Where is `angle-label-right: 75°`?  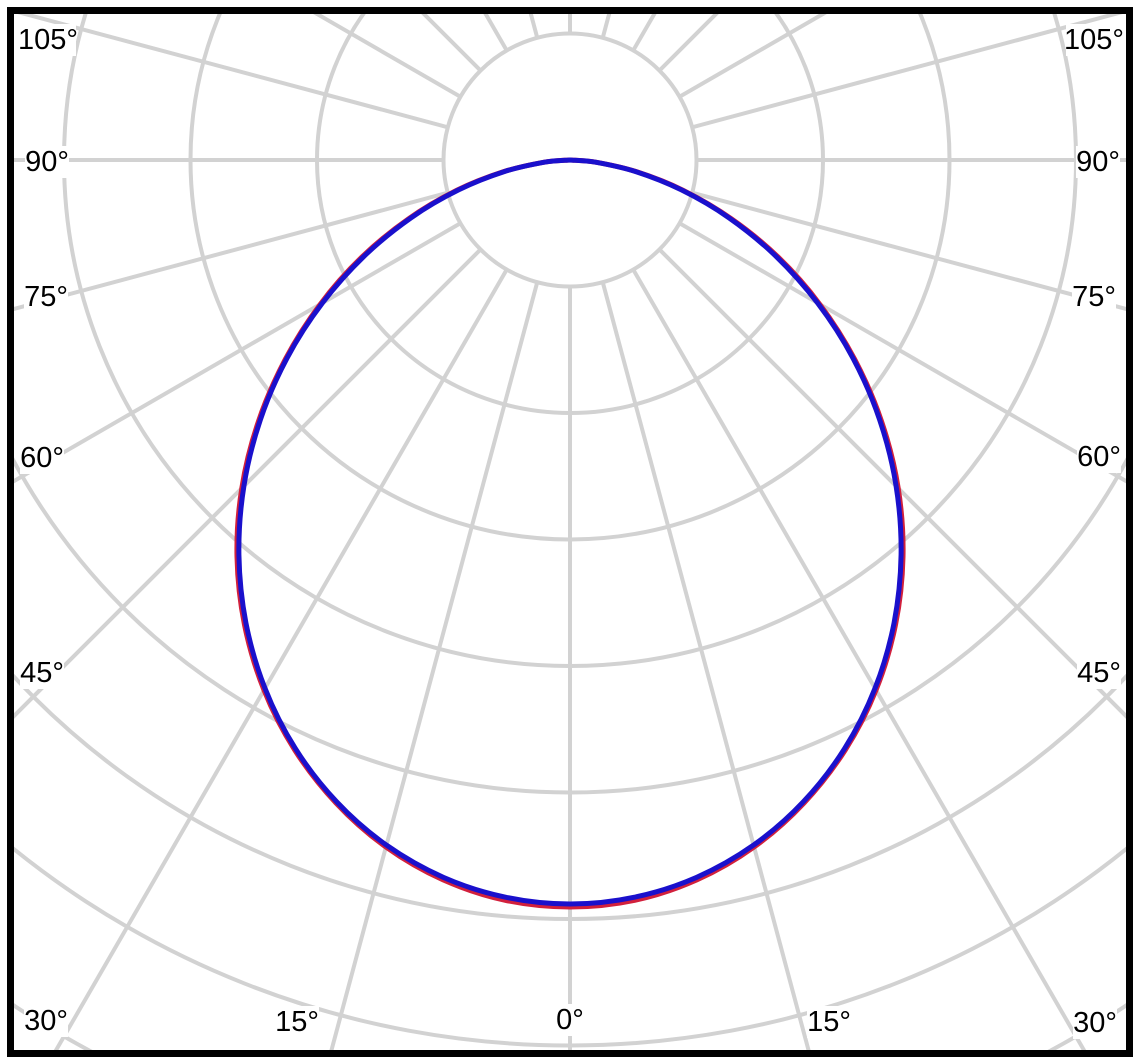
angle-label-right: 75° is located at coordinates (1094, 297).